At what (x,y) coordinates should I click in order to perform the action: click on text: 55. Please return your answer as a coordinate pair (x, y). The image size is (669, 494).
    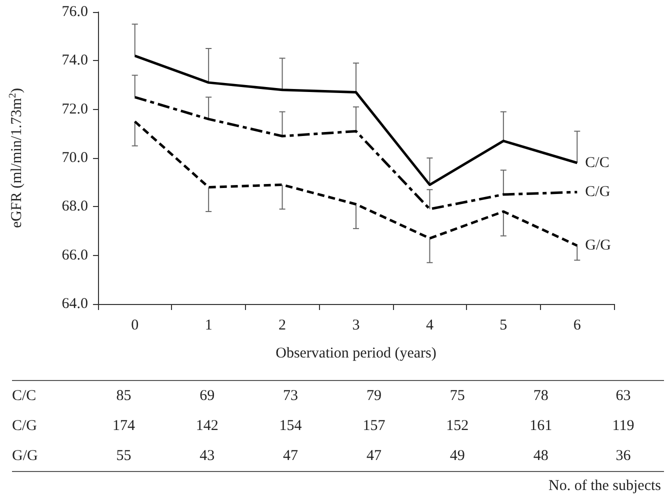
    Looking at the image, I should click on (123, 456).